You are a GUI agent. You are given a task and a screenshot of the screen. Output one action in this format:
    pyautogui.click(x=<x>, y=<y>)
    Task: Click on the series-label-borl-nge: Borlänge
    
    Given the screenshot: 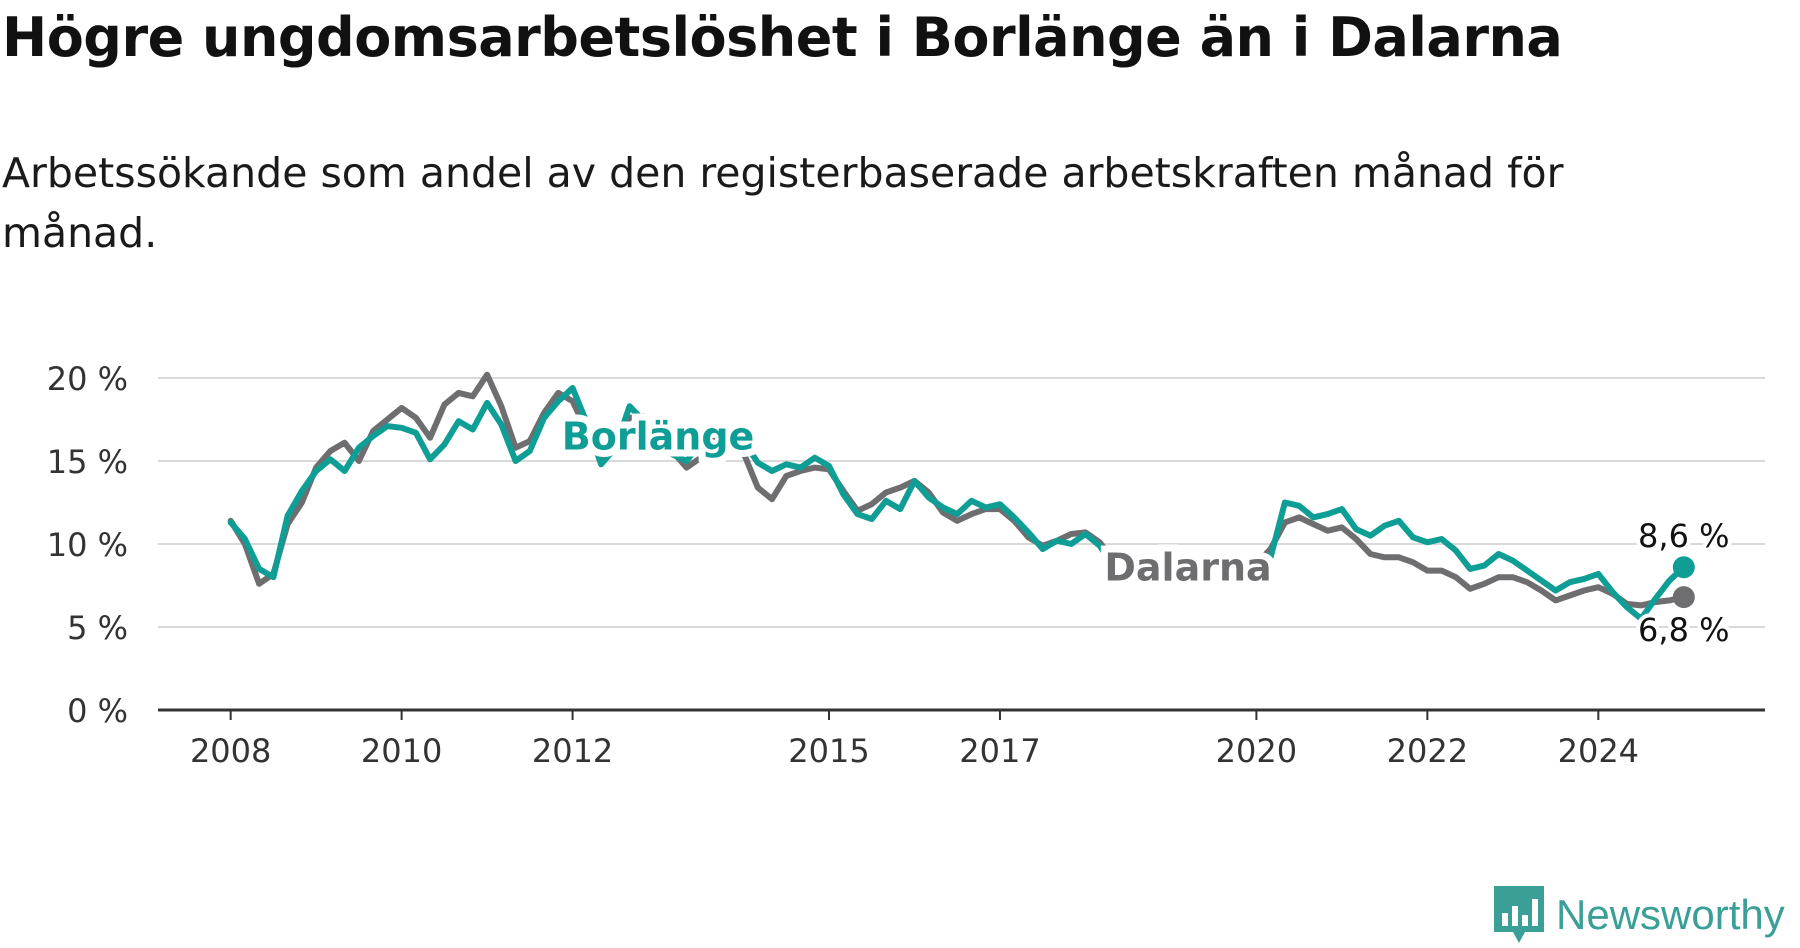 What is the action you would take?
    pyautogui.click(x=658, y=436)
    